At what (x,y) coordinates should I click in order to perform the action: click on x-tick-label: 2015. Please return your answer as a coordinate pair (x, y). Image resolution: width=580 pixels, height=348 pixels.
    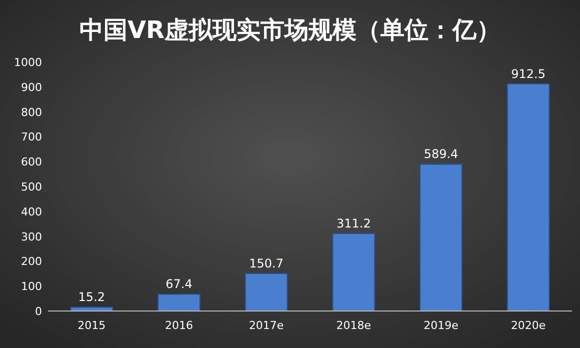
    Looking at the image, I should click on (92, 325).